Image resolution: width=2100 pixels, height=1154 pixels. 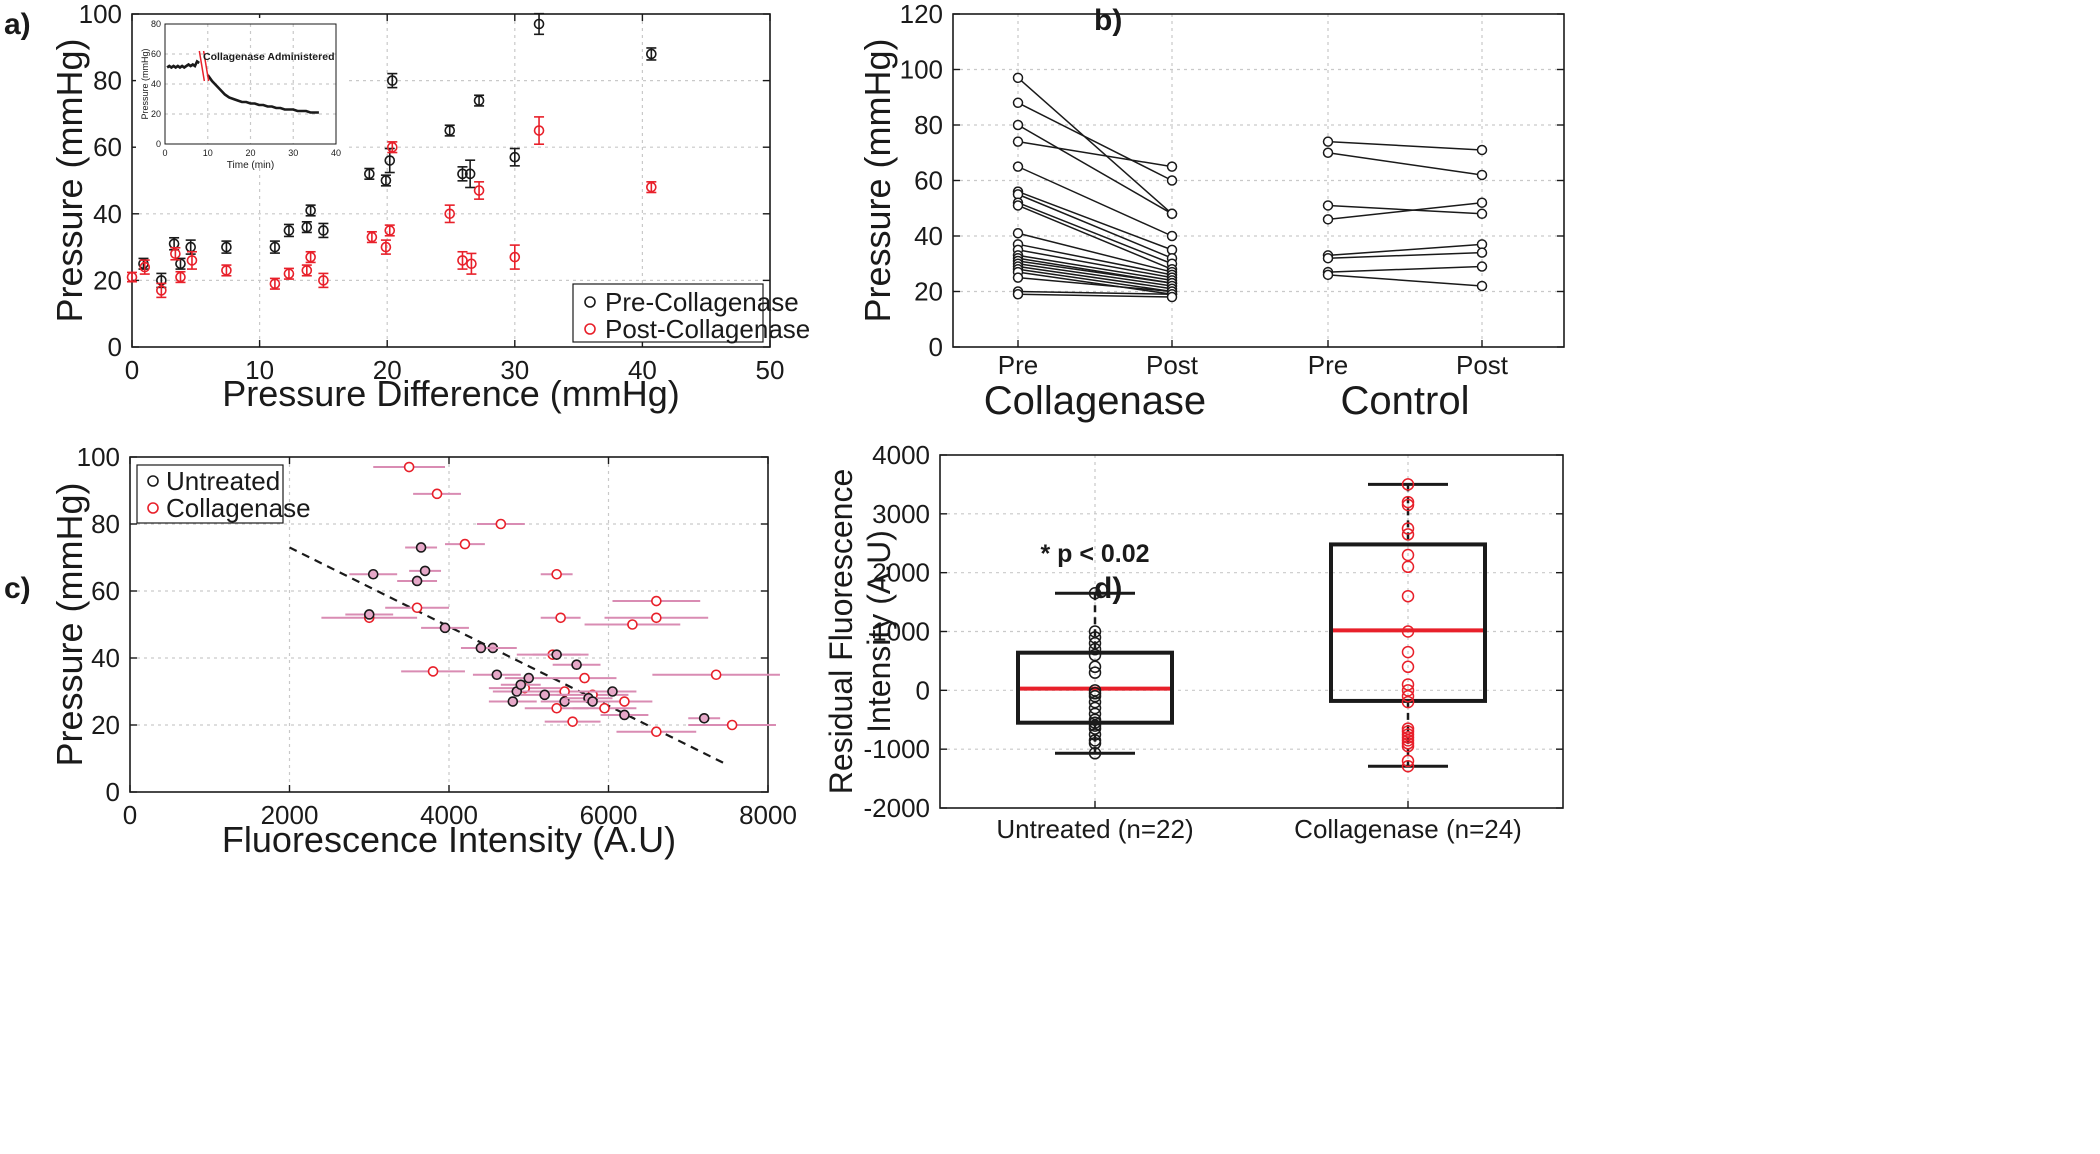 What do you see at coordinates (897, 808) in the screenshot?
I see `y-tick-label: -2000` at bounding box center [897, 808].